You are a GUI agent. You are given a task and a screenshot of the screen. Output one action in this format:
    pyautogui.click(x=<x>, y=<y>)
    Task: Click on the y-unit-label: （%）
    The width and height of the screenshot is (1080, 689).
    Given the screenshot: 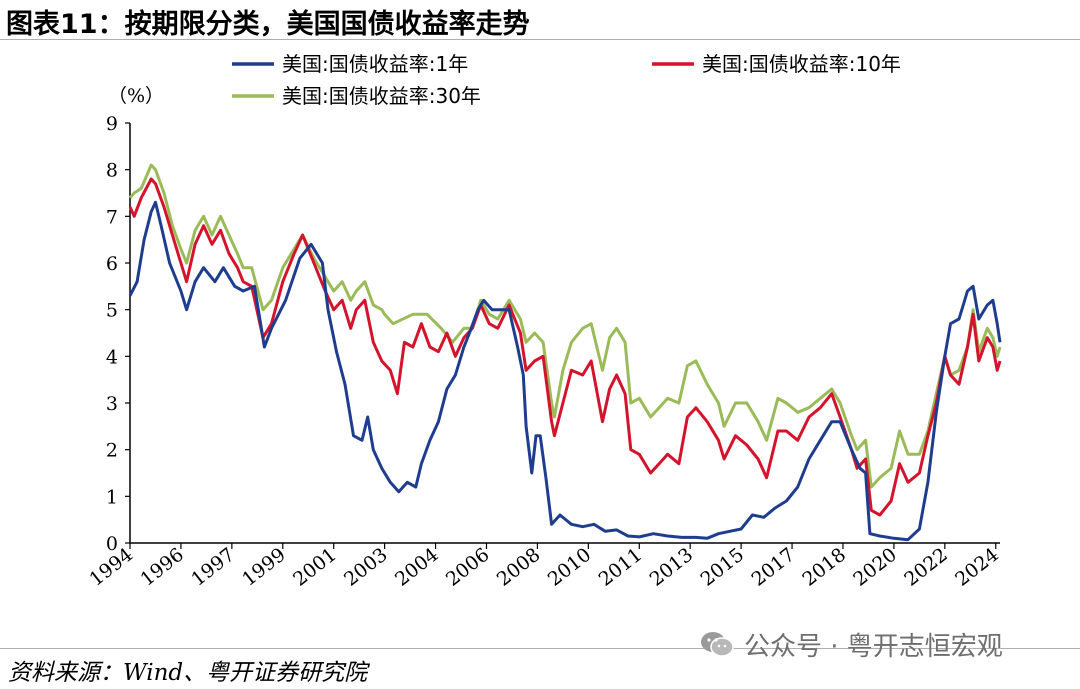 What is the action you would take?
    pyautogui.click(x=136, y=96)
    